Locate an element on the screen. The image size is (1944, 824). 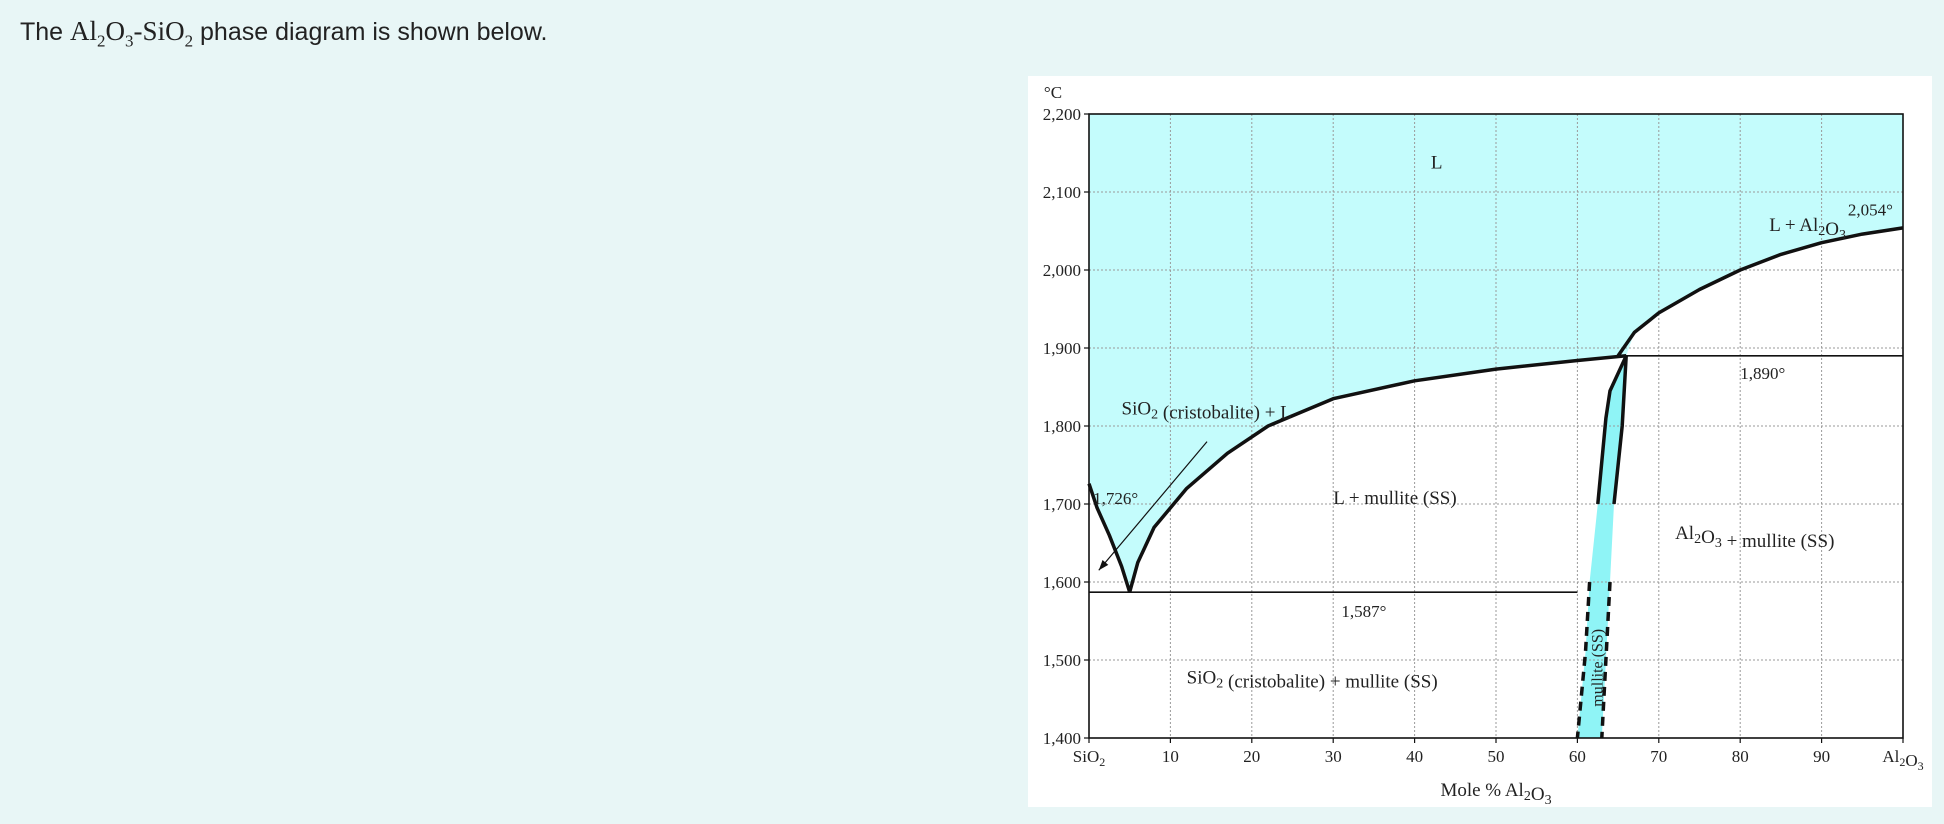
alumina-liquidus-curve is located at coordinates (1760, 291).